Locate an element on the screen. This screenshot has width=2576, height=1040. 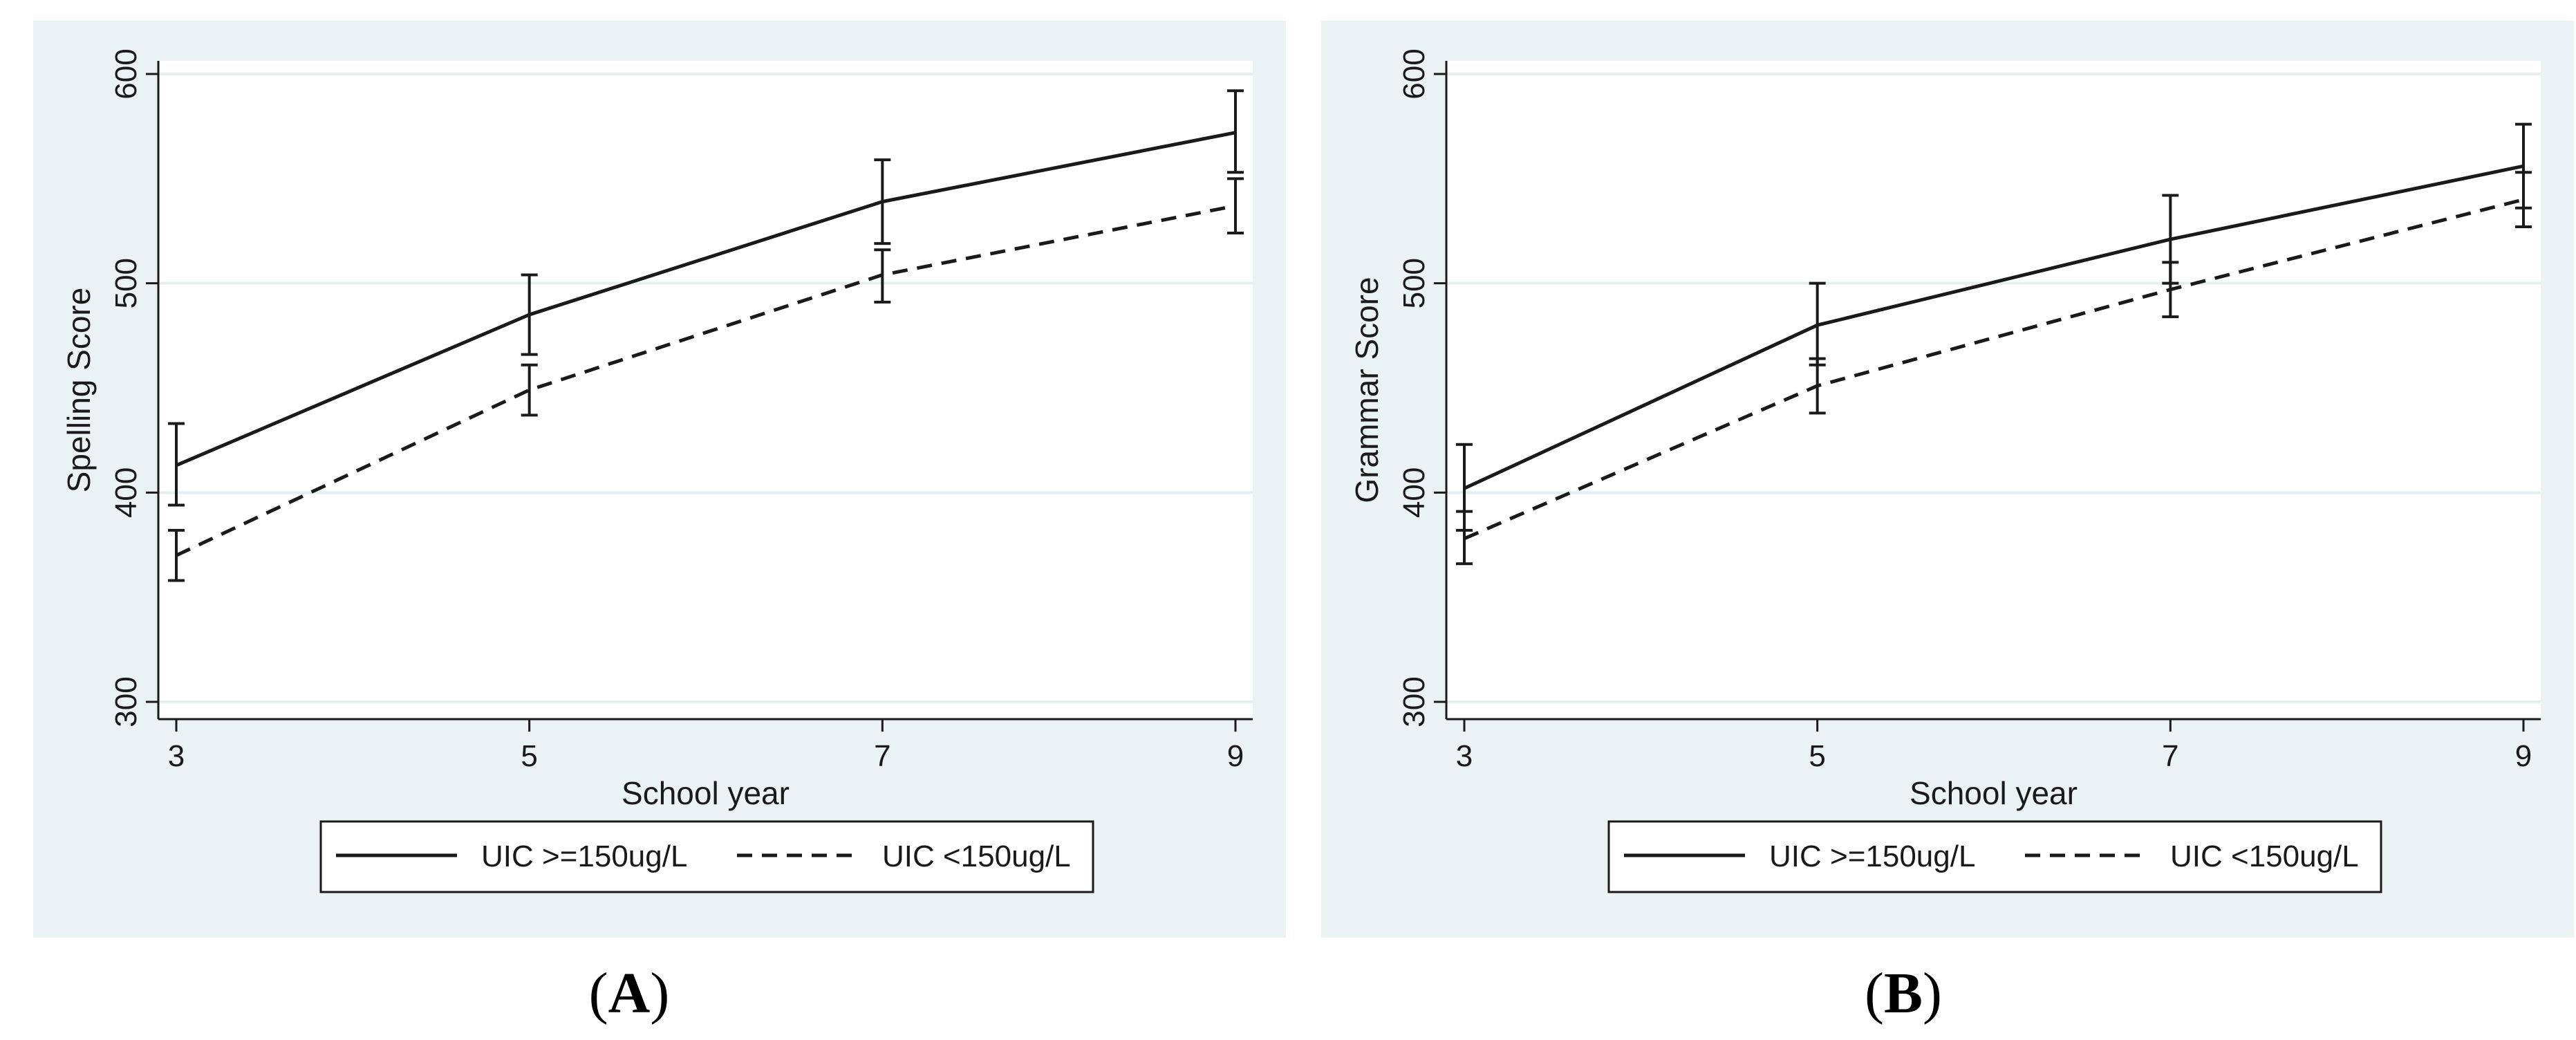
b-x-axis-title: School year is located at coordinates (1994, 793).